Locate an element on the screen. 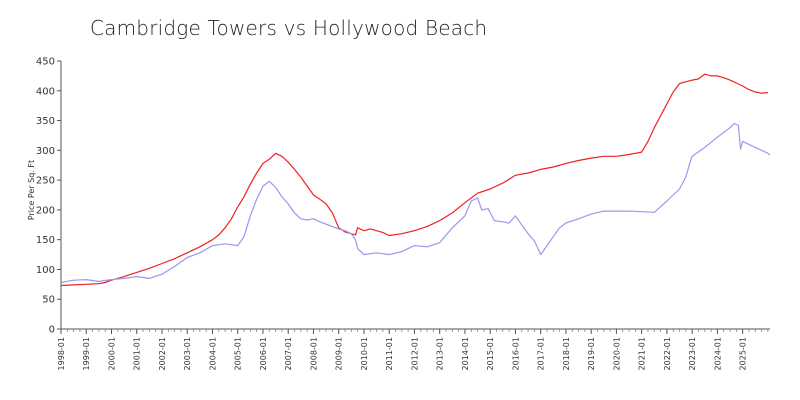 The image size is (800, 400). x-tick-label: 2018-01 is located at coordinates (566, 353).